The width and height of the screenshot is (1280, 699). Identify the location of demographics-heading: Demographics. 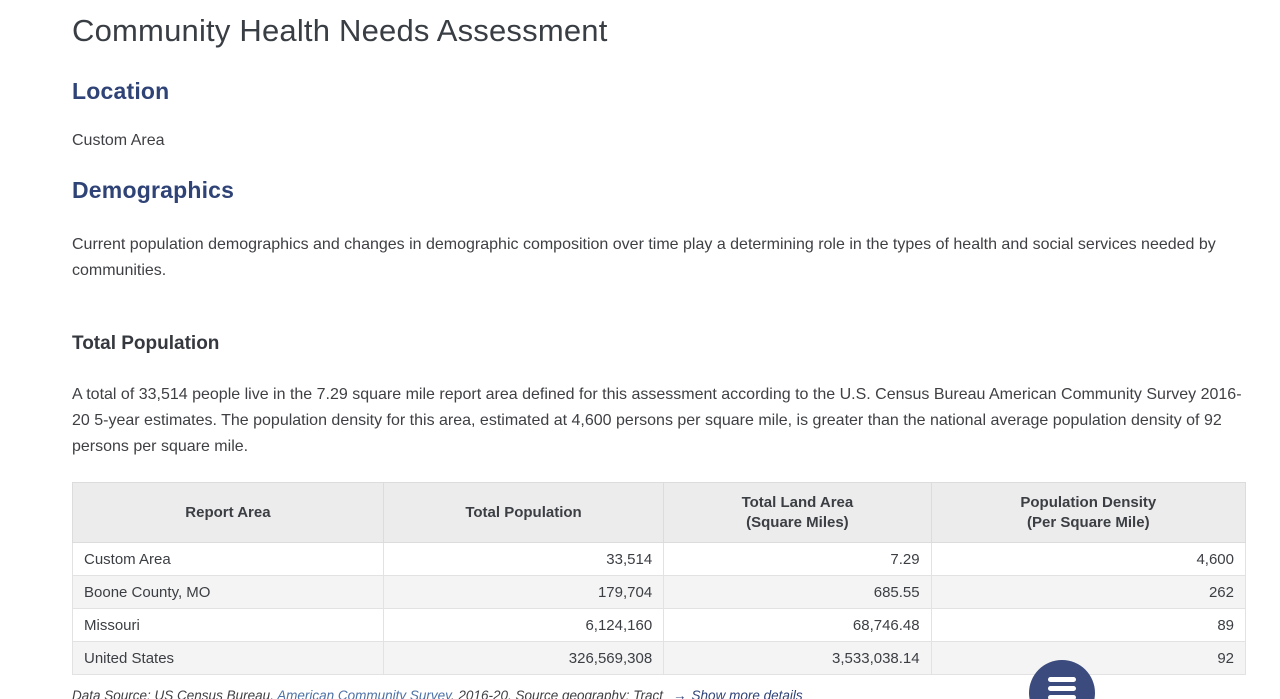
(153, 190).